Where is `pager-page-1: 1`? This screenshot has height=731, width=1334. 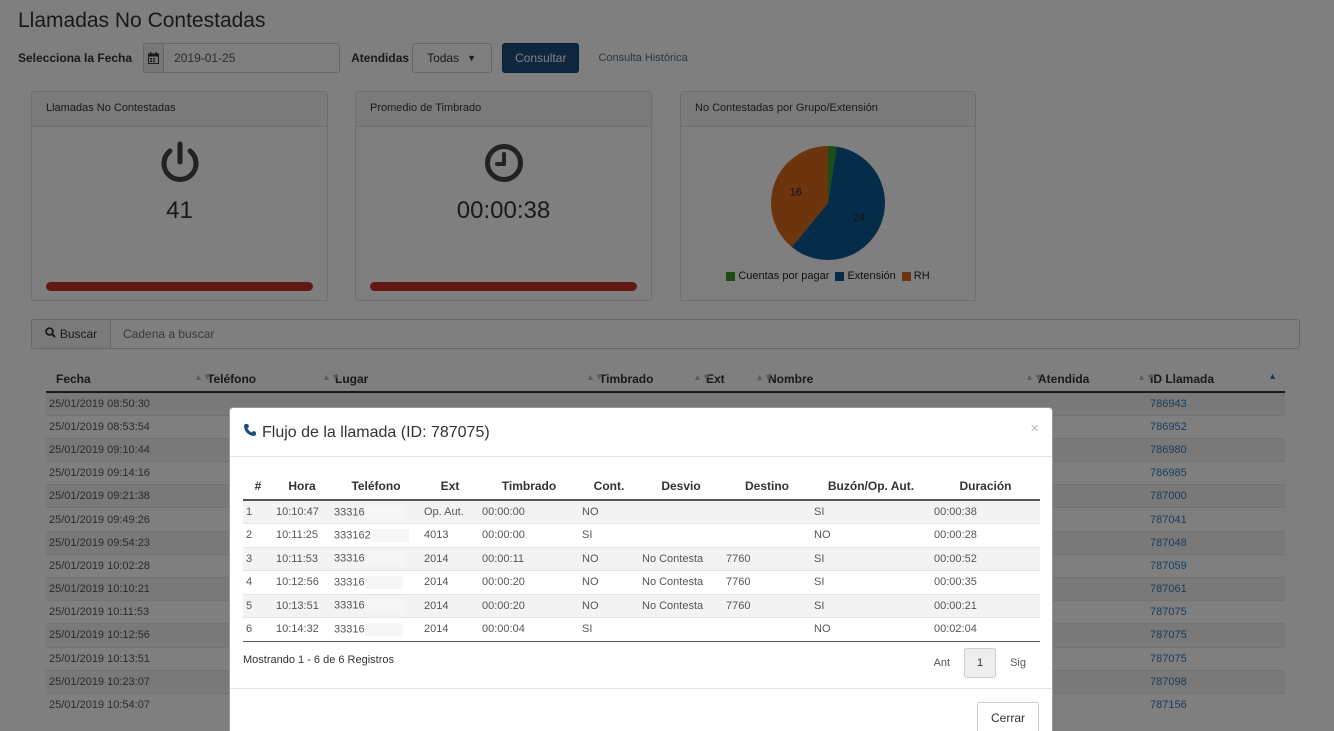
pager-page-1: 1 is located at coordinates (980, 663).